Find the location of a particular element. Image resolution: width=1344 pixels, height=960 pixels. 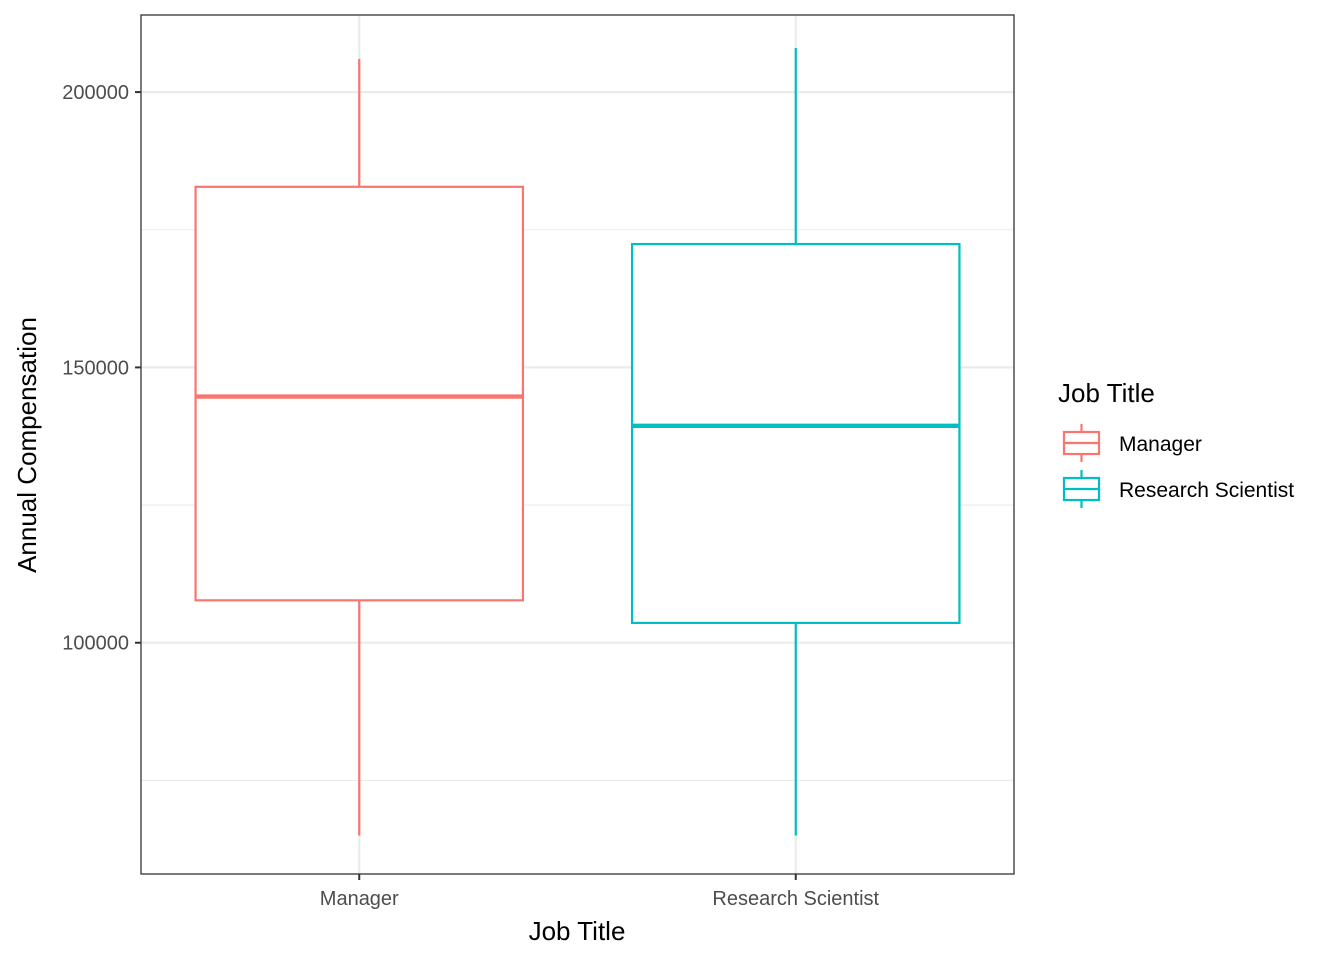

y-tick-label: 150000 is located at coordinates (95, 368).